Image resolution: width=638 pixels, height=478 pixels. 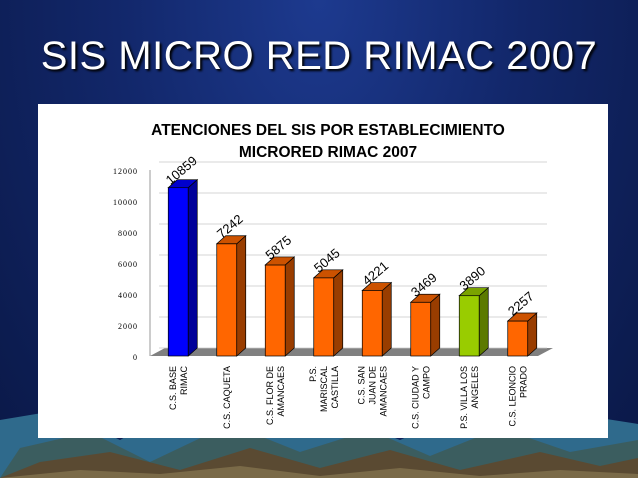 What do you see at coordinates (128, 264) in the screenshot?
I see `y-tick-label: 6000` at bounding box center [128, 264].